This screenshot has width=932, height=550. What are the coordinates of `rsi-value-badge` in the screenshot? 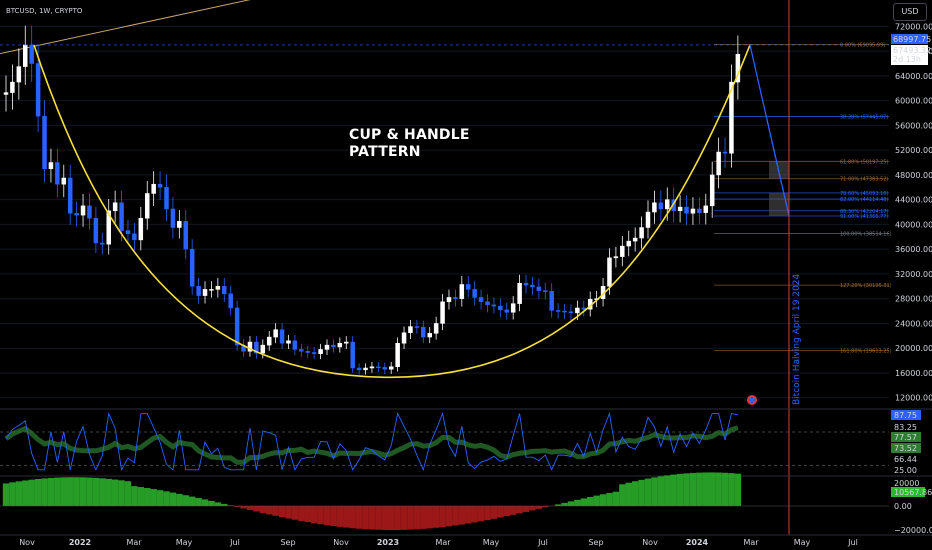 It's located at (906, 470).